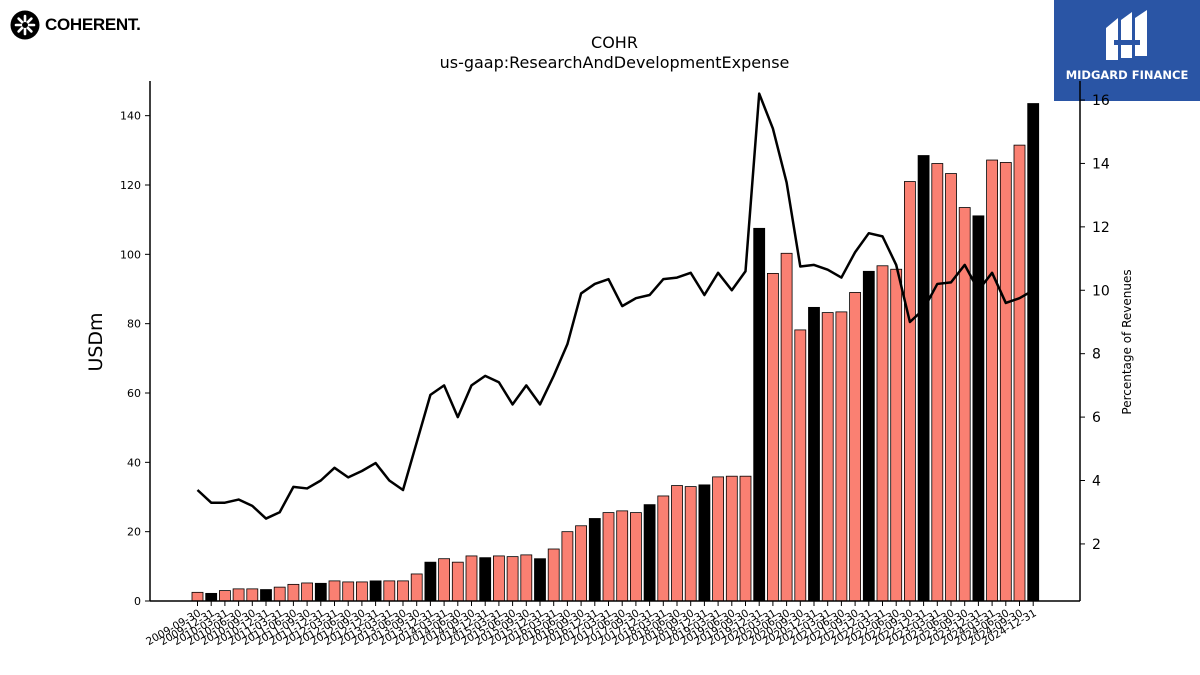 This screenshot has width=1200, height=675. Describe the element at coordinates (134, 324) in the screenshot. I see `y-tick-label: 80` at that location.